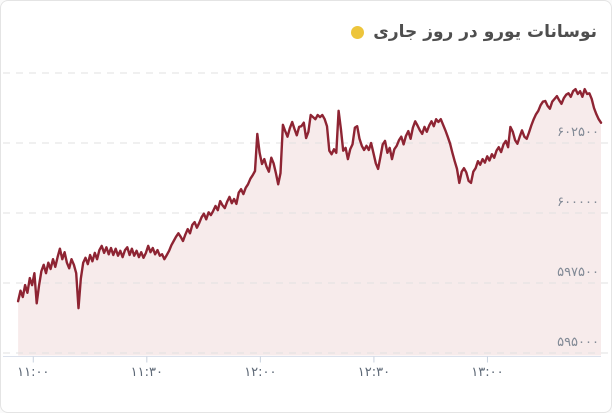 This screenshot has width=612, height=413. I want to click on y-axis-label-600000: ۶۰۰۰۰۰, so click(578, 202).